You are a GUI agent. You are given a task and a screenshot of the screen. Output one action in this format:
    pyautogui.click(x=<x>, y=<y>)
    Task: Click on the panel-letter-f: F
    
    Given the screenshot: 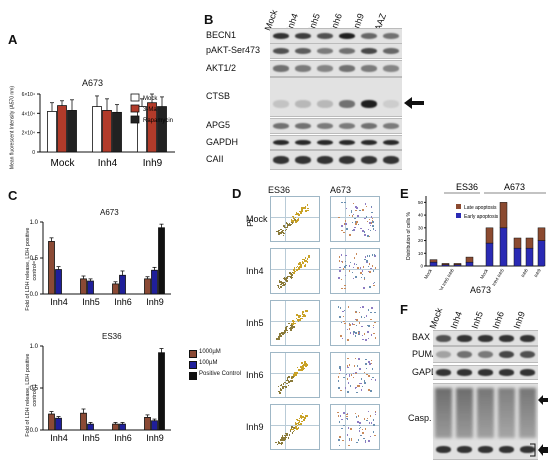 What is the action you would take?
    pyautogui.click(x=404, y=309)
    